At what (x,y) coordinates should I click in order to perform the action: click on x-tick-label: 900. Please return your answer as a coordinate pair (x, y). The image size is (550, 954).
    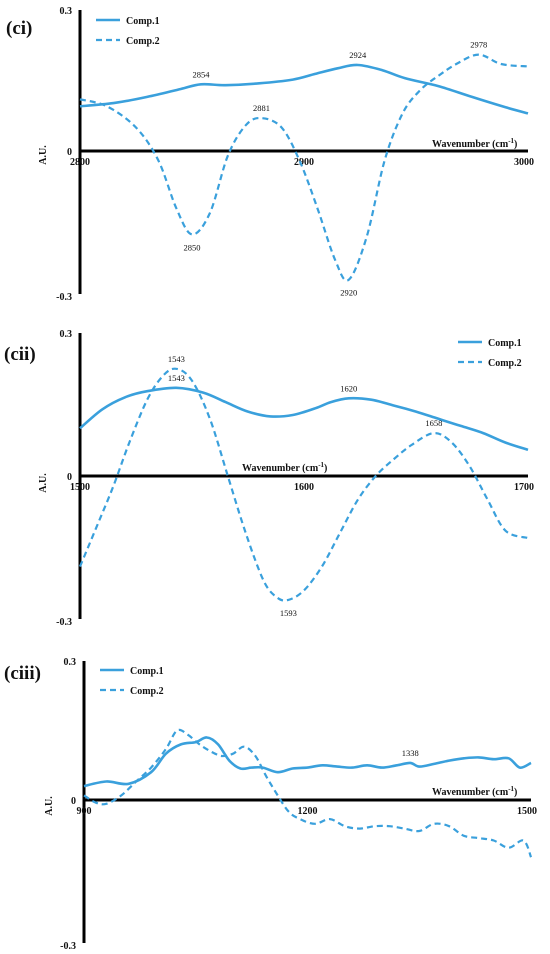
    Looking at the image, I should click on (84, 811).